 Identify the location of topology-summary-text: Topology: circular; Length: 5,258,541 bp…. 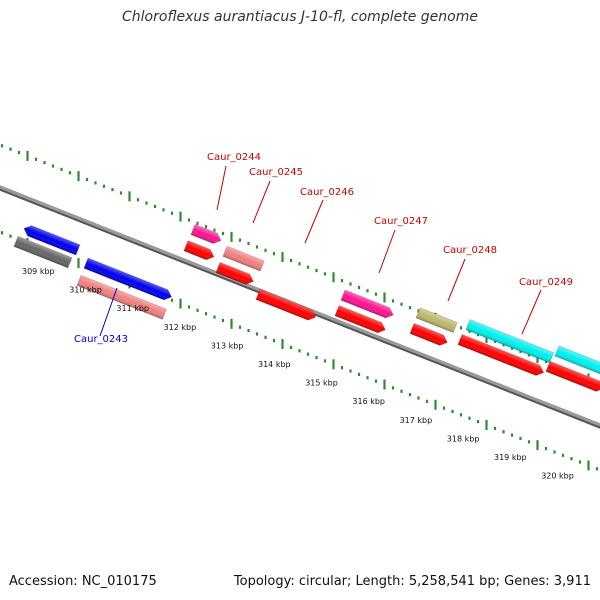
(412, 581).